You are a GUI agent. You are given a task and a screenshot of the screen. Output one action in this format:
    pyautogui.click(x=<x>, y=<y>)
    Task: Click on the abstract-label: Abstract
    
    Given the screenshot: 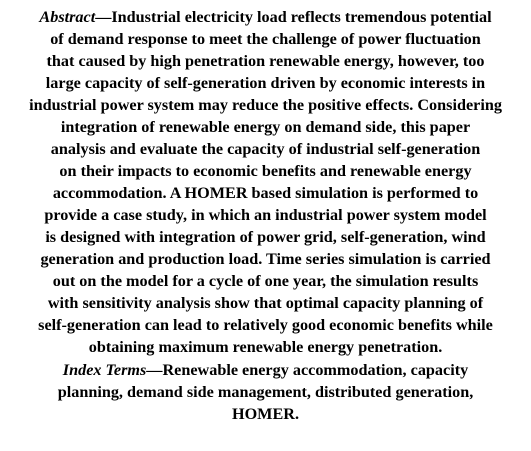 What is the action you would take?
    pyautogui.click(x=67, y=17)
    